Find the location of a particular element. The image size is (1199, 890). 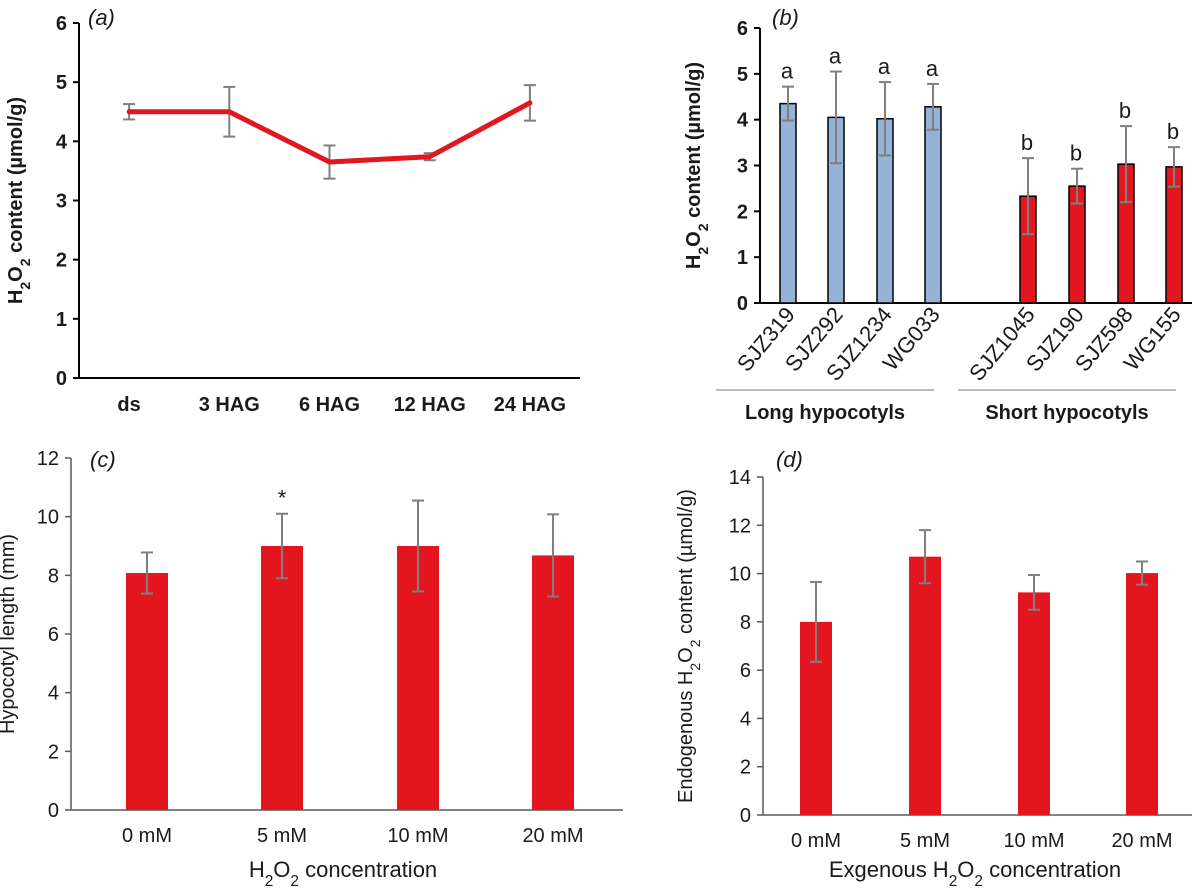

group-label: Short hypocotyls is located at coordinates (1066, 413).